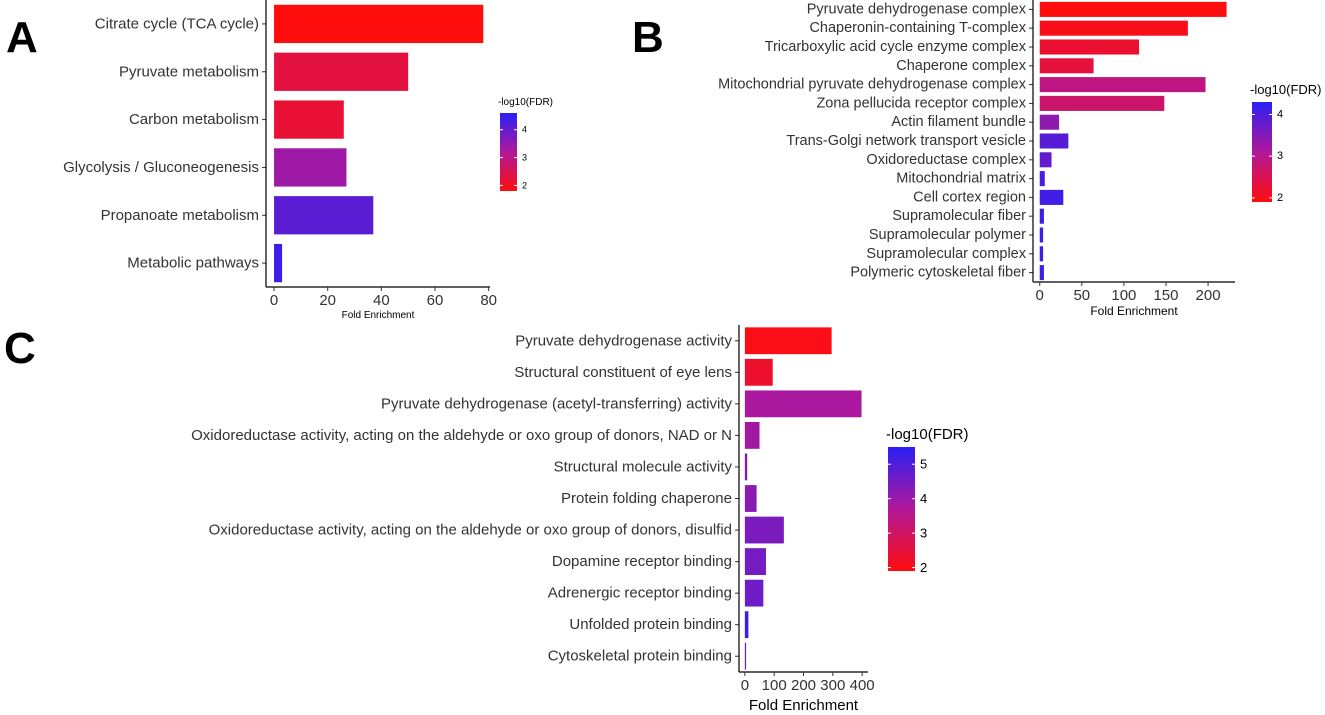 The height and width of the screenshot is (715, 1325). I want to click on panel-a-x-axis-title: Fold Enrichment, so click(378, 315).